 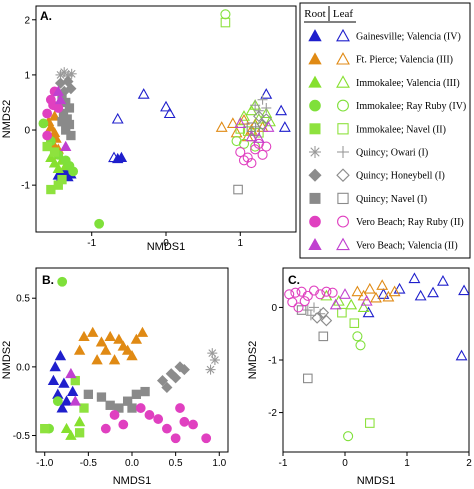 What do you see at coordinates (253, 360) in the screenshot?
I see `y-axis-label: NMDS2` at bounding box center [253, 360].